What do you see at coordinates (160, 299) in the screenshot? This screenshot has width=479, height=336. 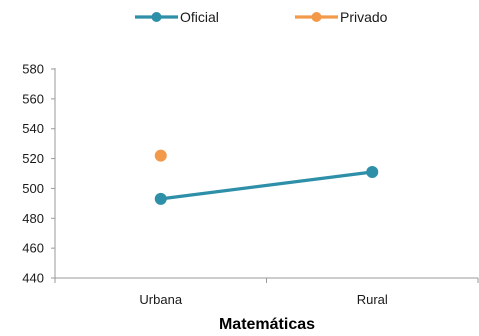 I see `x-tick-label: Urbana` at bounding box center [160, 299].